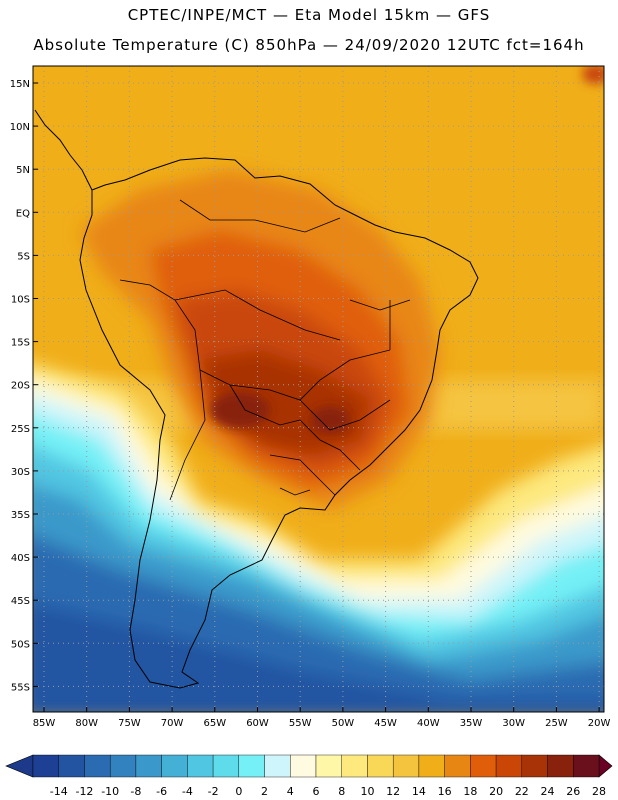 This screenshot has width=618, height=800. I want to click on lon-label: 35W, so click(471, 723).